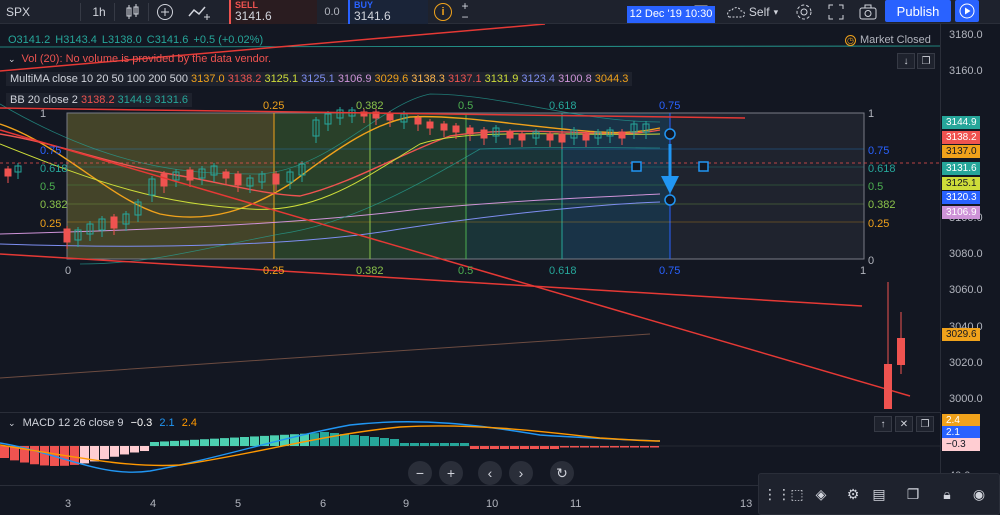  What do you see at coordinates (804, 12) in the screenshot?
I see `settings-button` at bounding box center [804, 12].